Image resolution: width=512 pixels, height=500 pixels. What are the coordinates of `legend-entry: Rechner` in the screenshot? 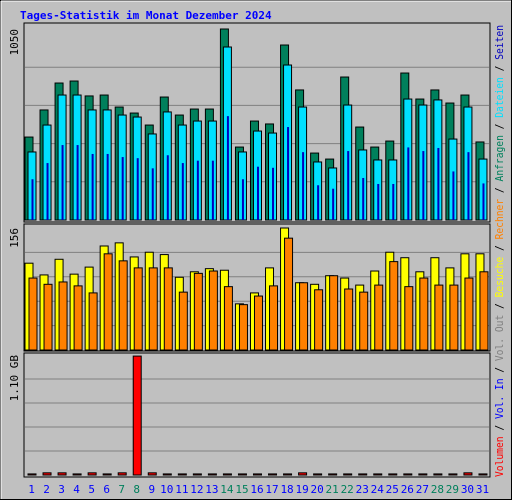 It's located at (499, 219).